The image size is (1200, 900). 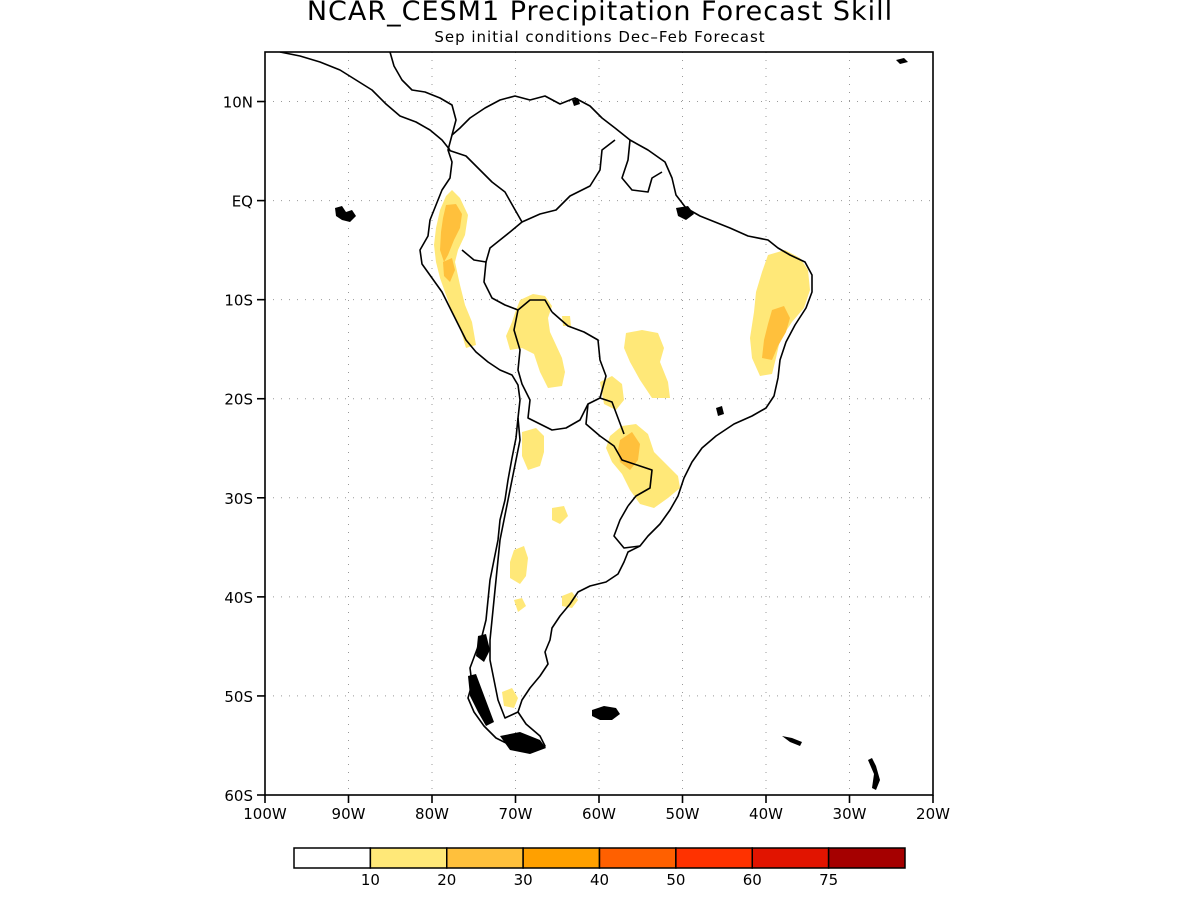 What do you see at coordinates (238, 103) in the screenshot?
I see `lat-tick-label: 10N` at bounding box center [238, 103].